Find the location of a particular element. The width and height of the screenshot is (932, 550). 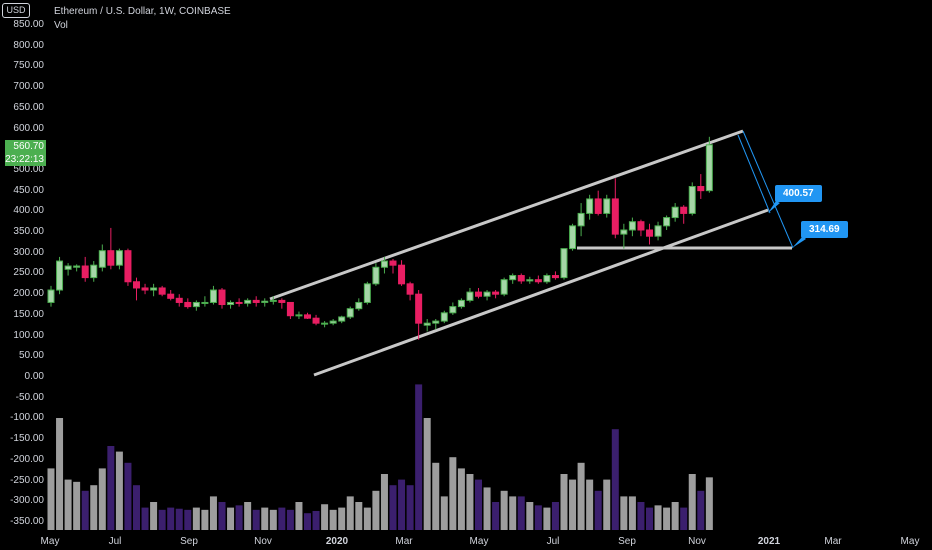

time-axis is located at coordinates (466, 540).